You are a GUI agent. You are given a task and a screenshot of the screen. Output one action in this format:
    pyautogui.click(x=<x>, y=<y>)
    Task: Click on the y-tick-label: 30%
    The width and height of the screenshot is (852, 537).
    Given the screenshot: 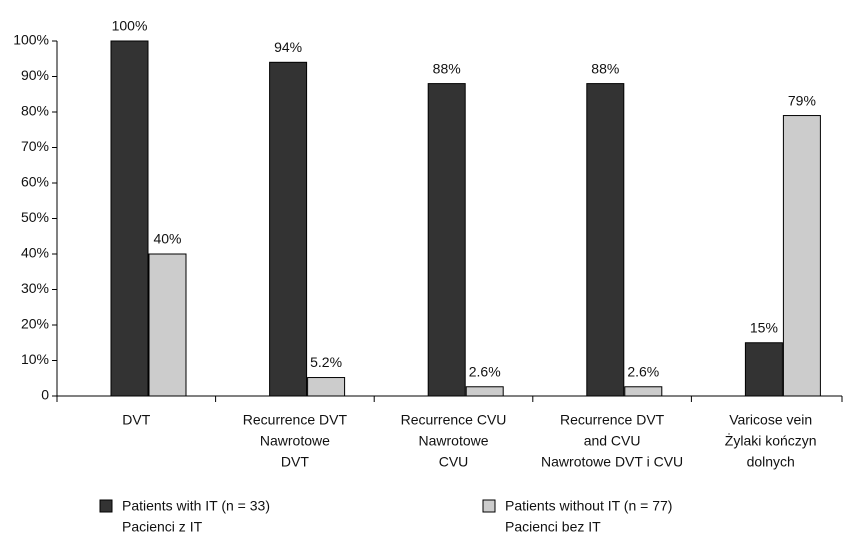 What is the action you would take?
    pyautogui.click(x=35, y=288)
    